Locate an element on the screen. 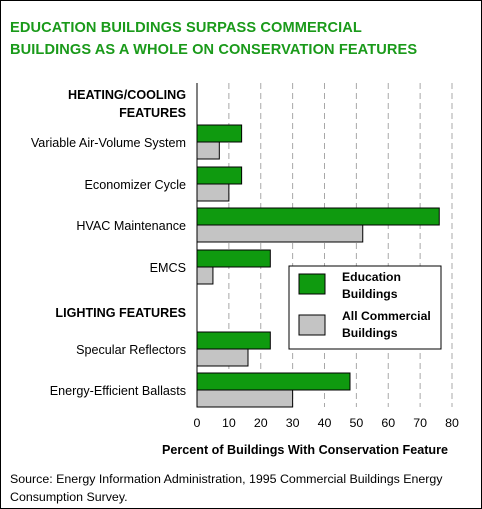 The width and height of the screenshot is (482, 509). x-tick-label: 70 is located at coordinates (420, 423).